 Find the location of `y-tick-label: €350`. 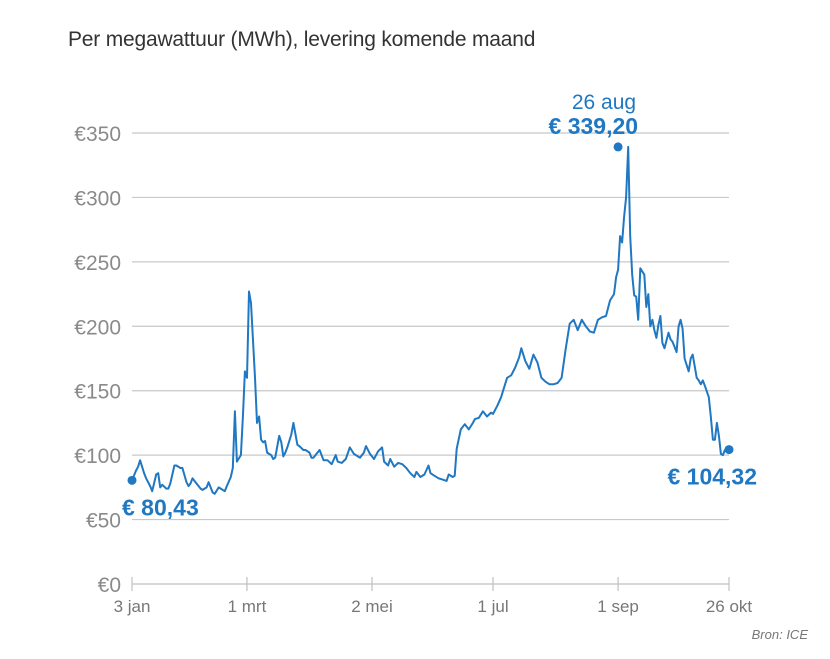

y-tick-label: €350 is located at coordinates (97, 134).